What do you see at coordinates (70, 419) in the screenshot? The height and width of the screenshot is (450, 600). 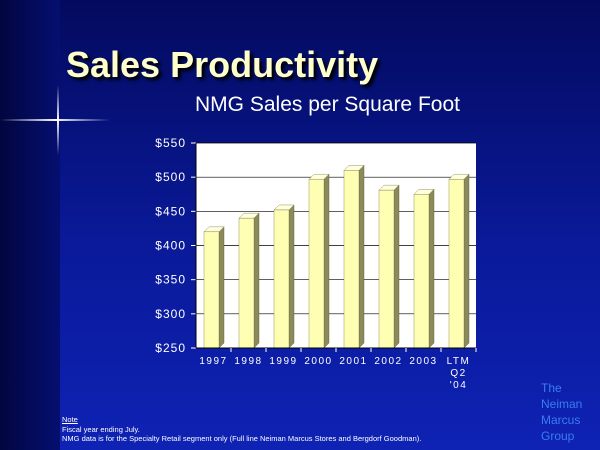 I see `notes-heading: Note` at bounding box center [70, 419].